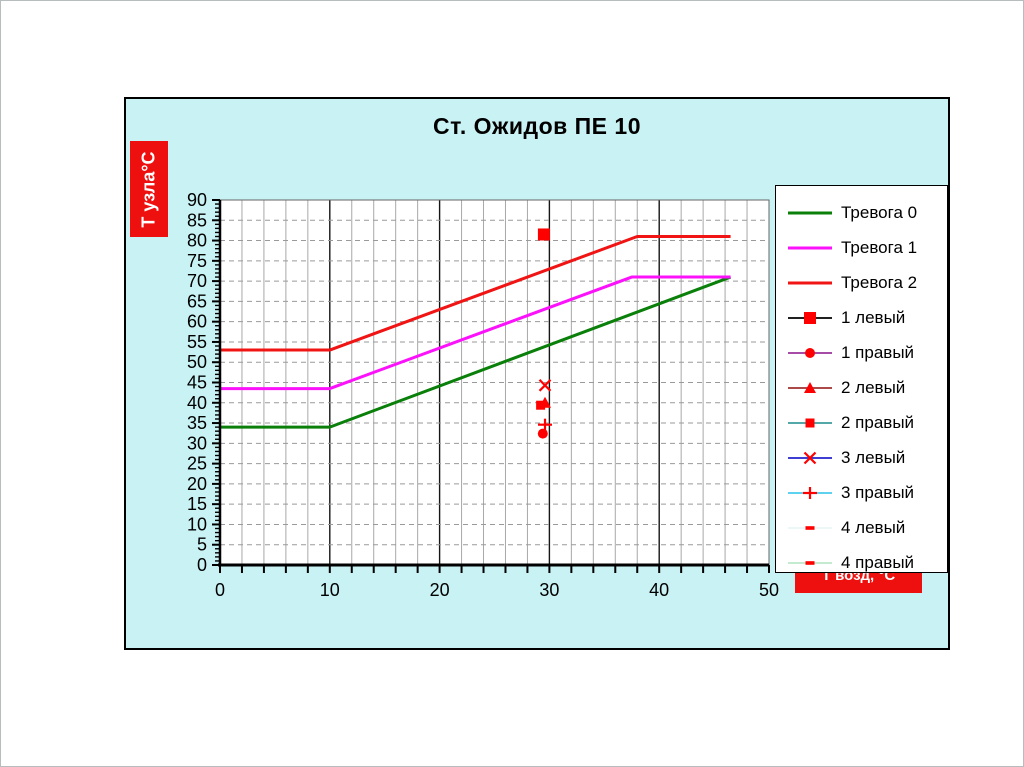  What do you see at coordinates (810, 352) in the screenshot?
I see `legend-sample-circle-icon` at bounding box center [810, 352].